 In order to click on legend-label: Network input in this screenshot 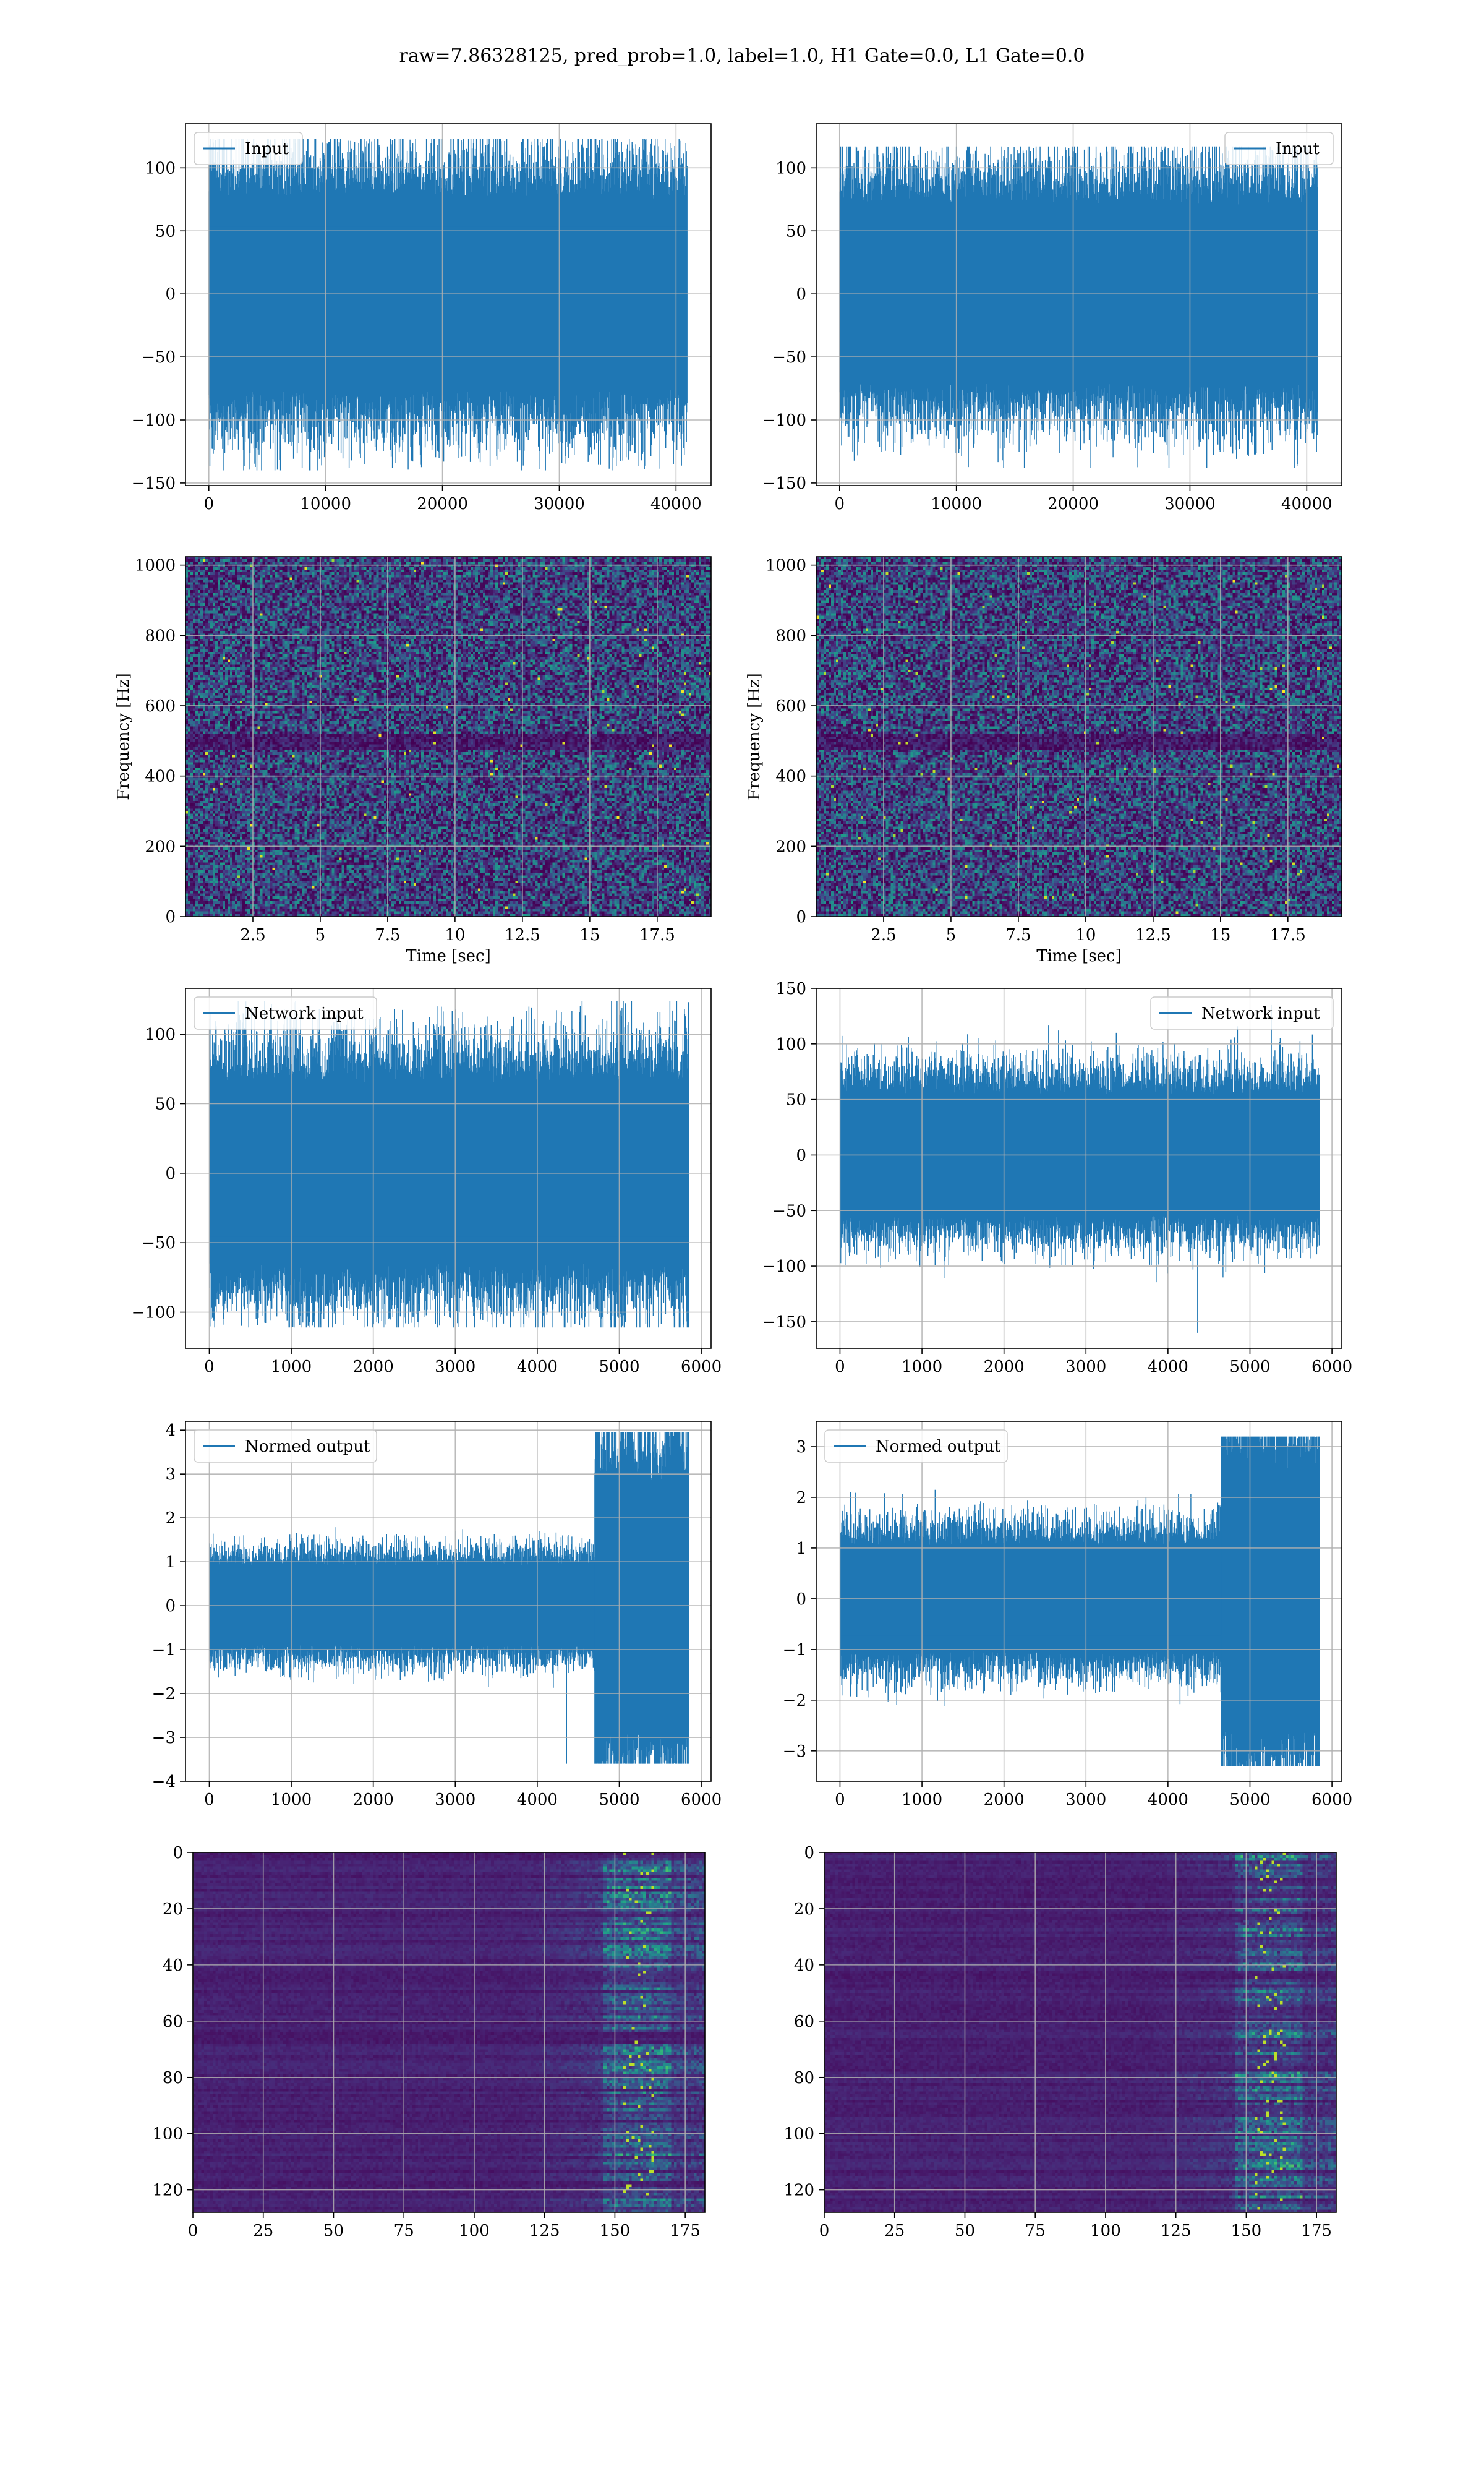, I will do `click(1260, 1013)`.